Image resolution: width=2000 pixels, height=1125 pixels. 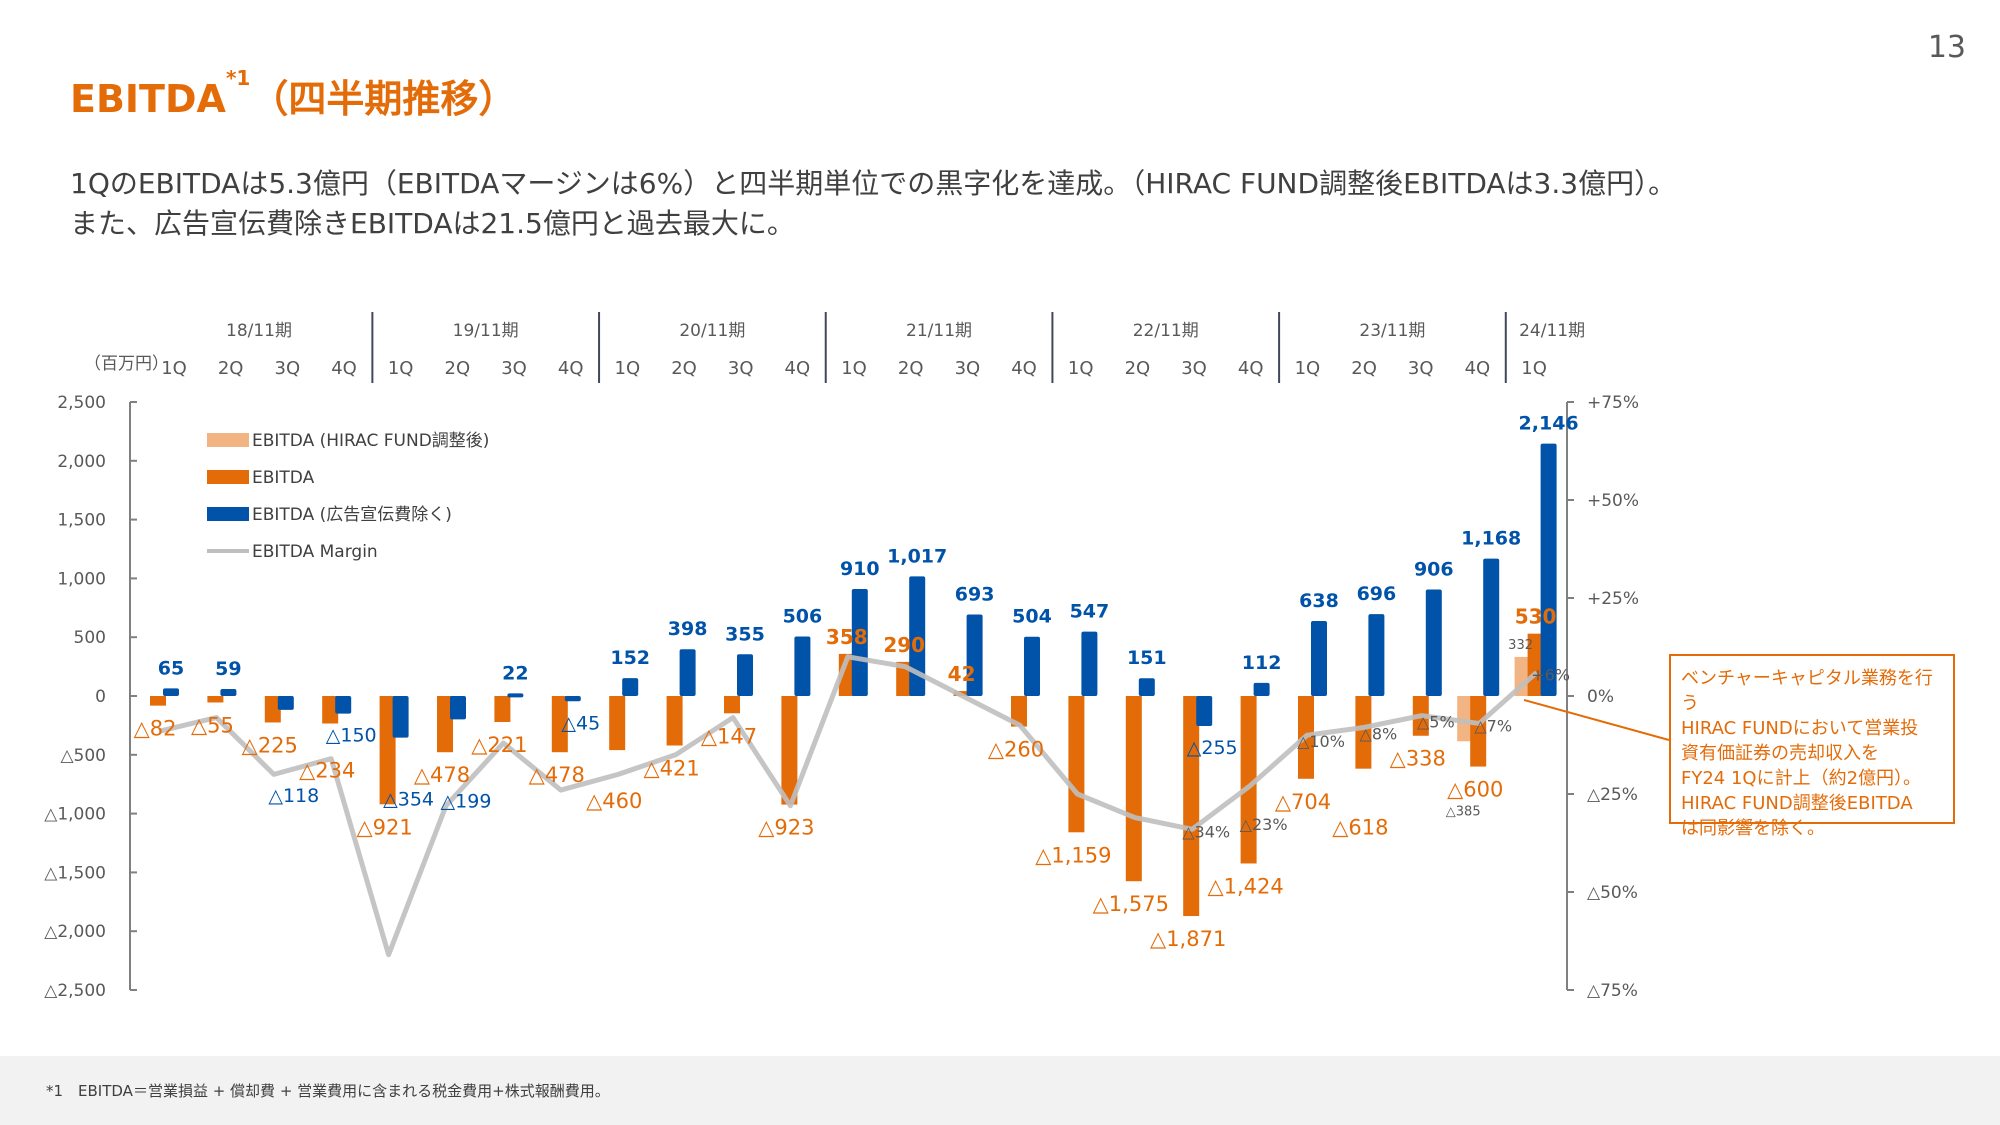 What do you see at coordinates (975, 595) in the screenshot?
I see `label-ebitda-ex-ad: 693` at bounding box center [975, 595].